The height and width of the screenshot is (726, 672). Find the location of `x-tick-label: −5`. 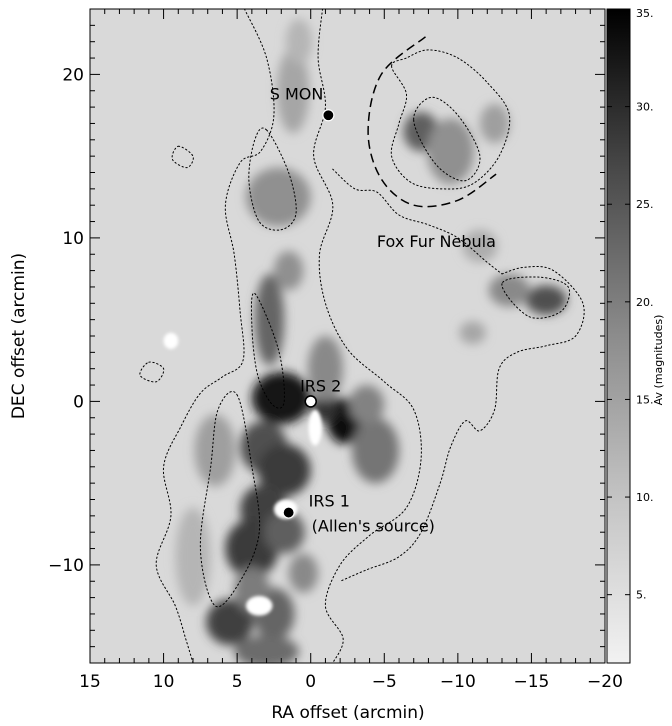

x-tick-label: −5 is located at coordinates (384, 682).